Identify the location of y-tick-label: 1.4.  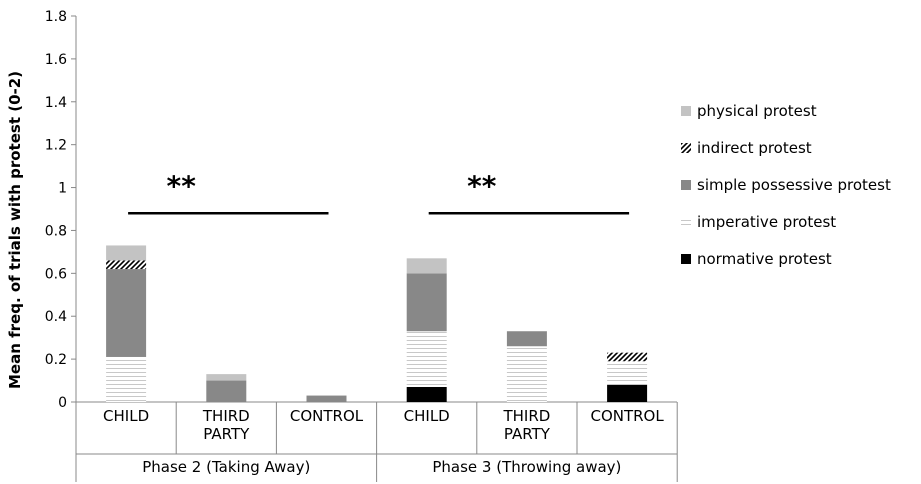
(56, 103).